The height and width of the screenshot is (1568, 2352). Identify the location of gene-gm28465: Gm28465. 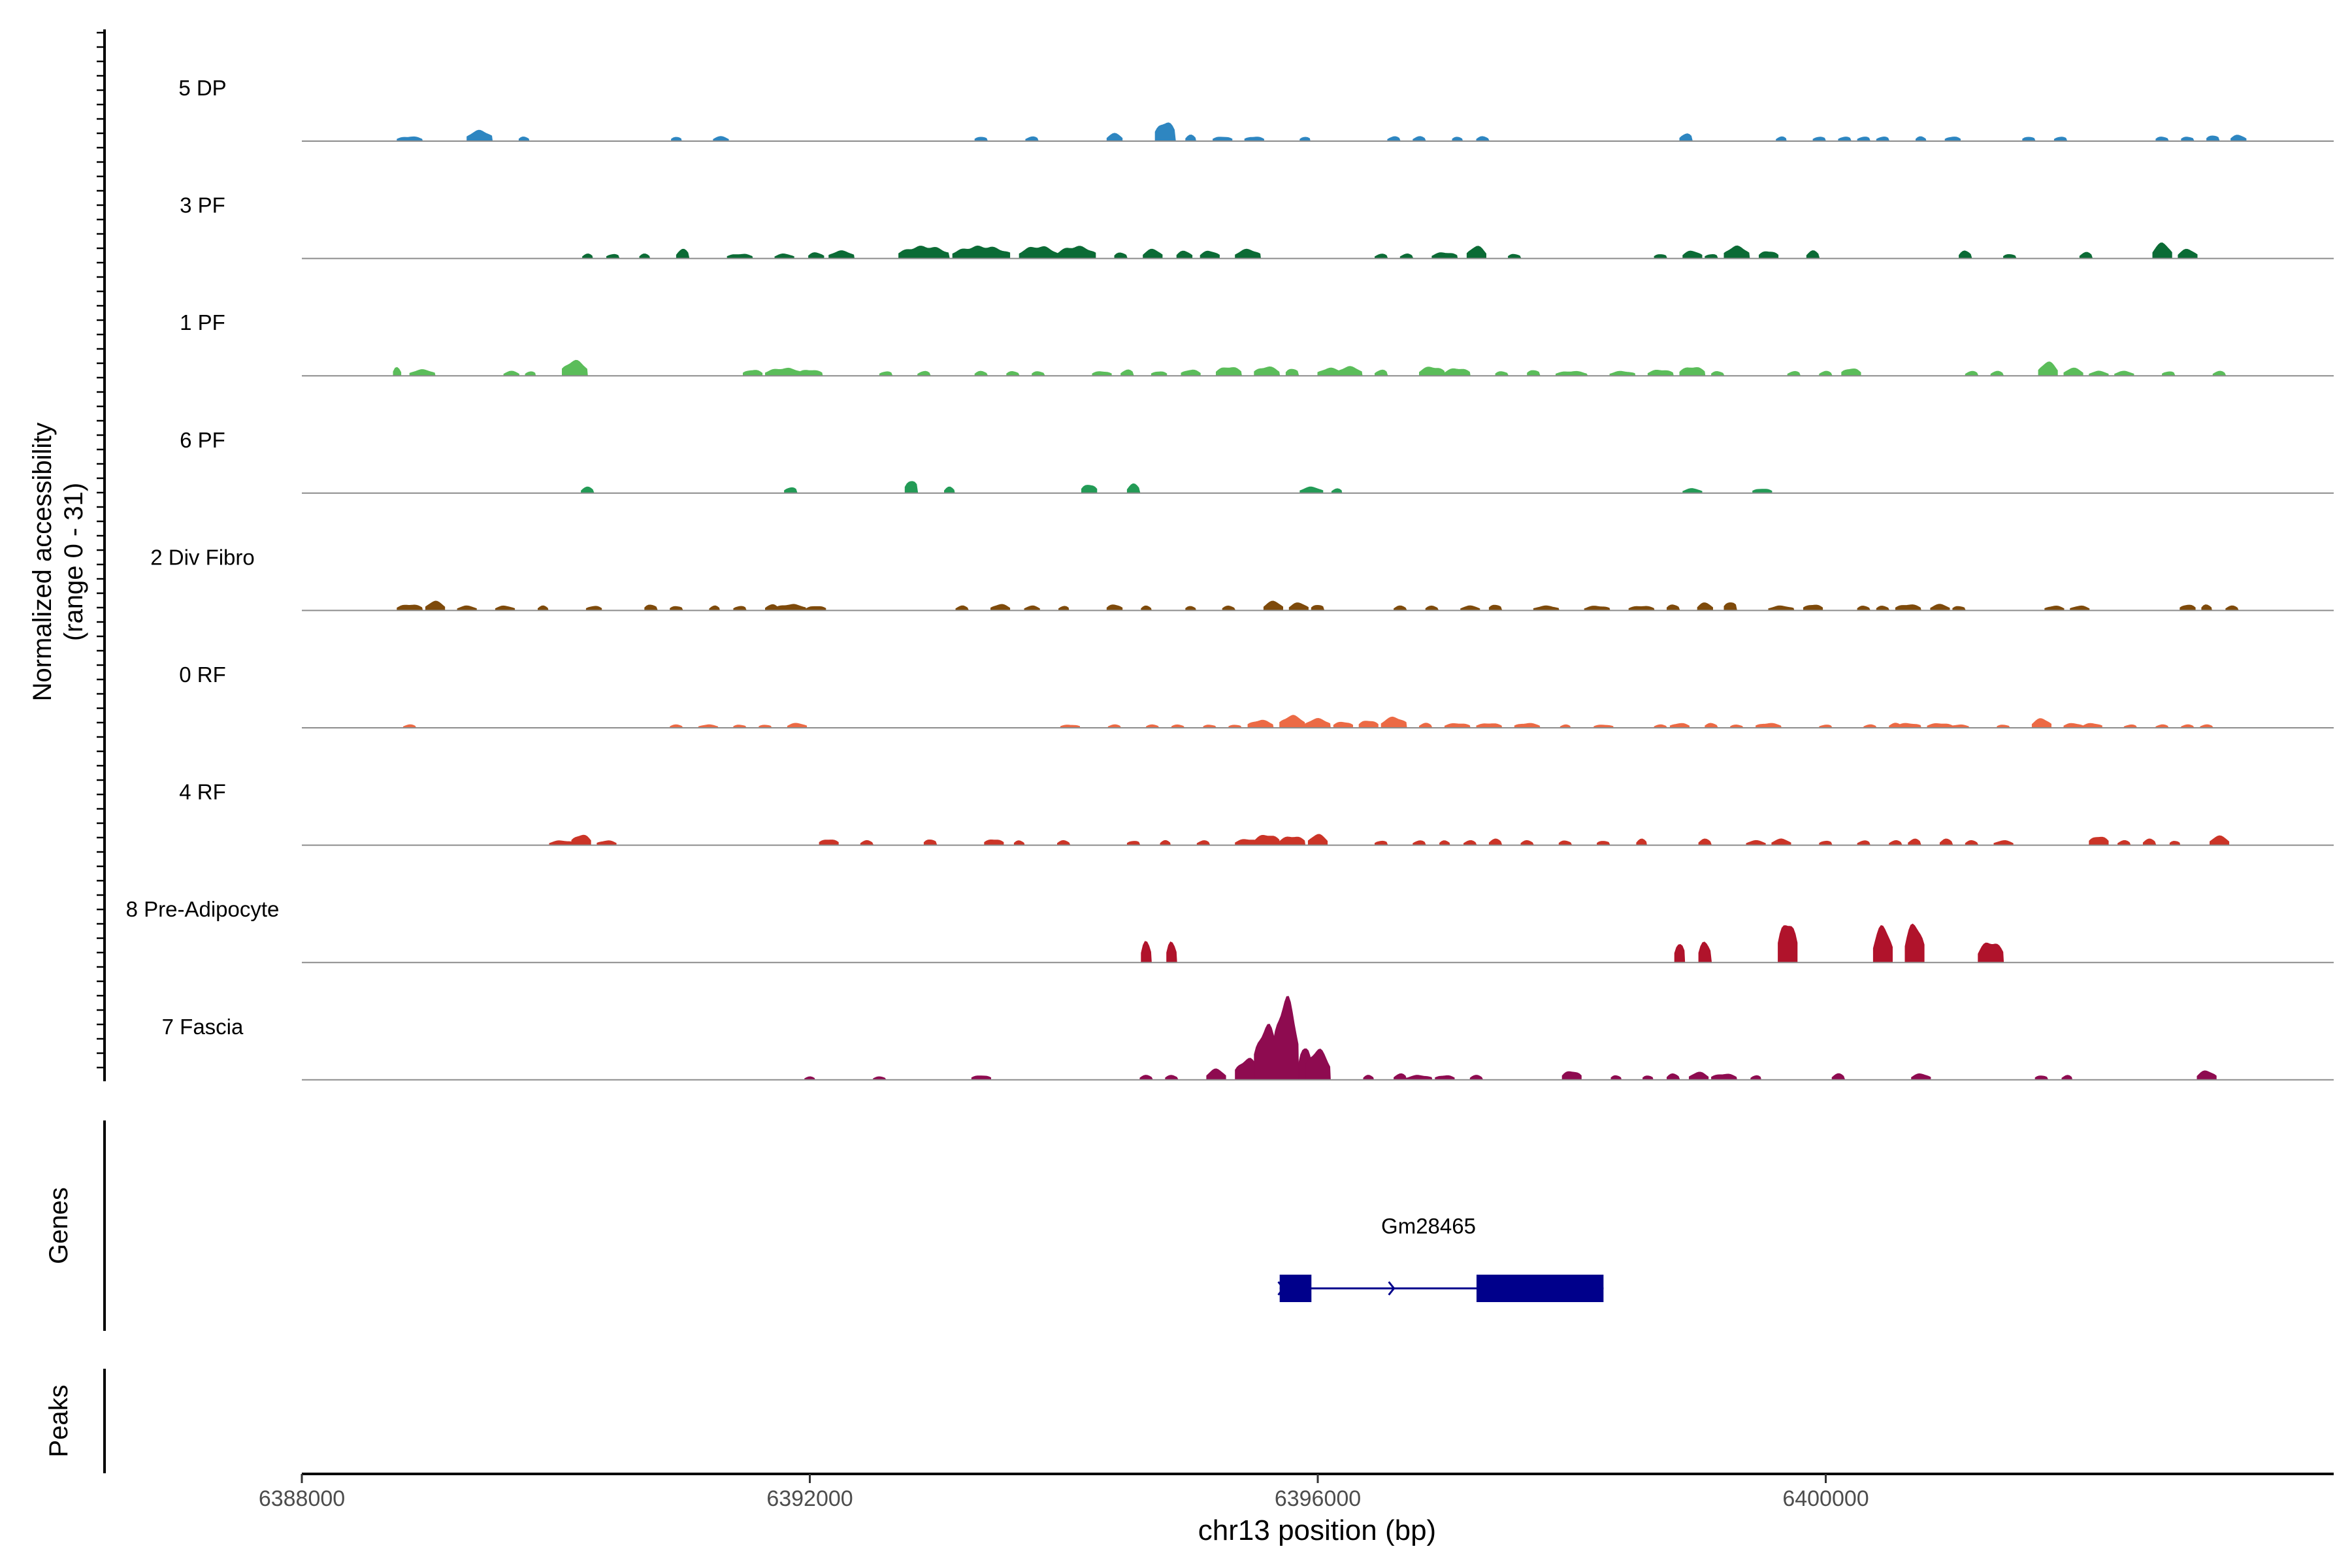
(1440, 1258).